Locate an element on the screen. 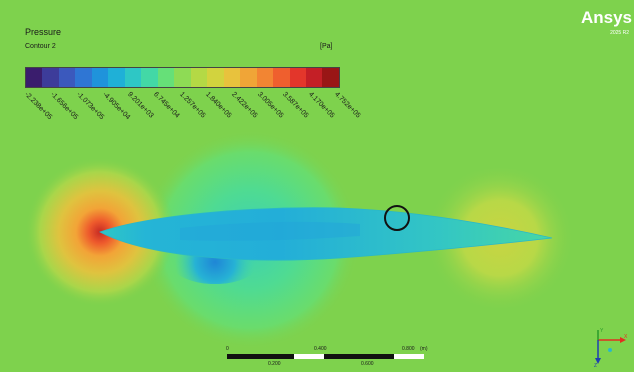 This screenshot has width=634, height=372. axis-y-label: Y is located at coordinates (602, 331).